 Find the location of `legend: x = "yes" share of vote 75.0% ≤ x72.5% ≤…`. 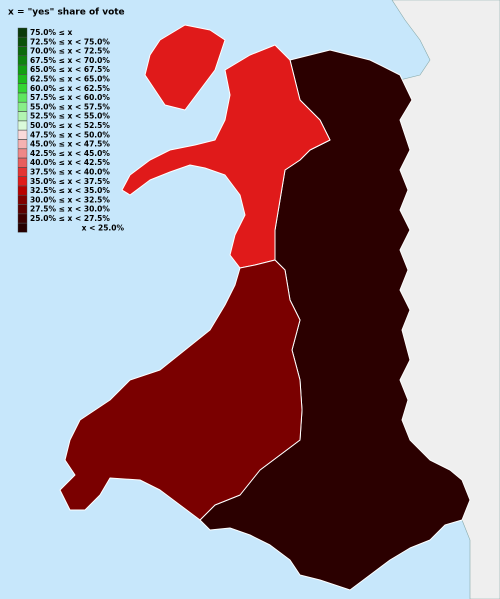

legend: x = "yes" share of vote 75.0% ≤ x72.5% ≤… is located at coordinates (66, 120).